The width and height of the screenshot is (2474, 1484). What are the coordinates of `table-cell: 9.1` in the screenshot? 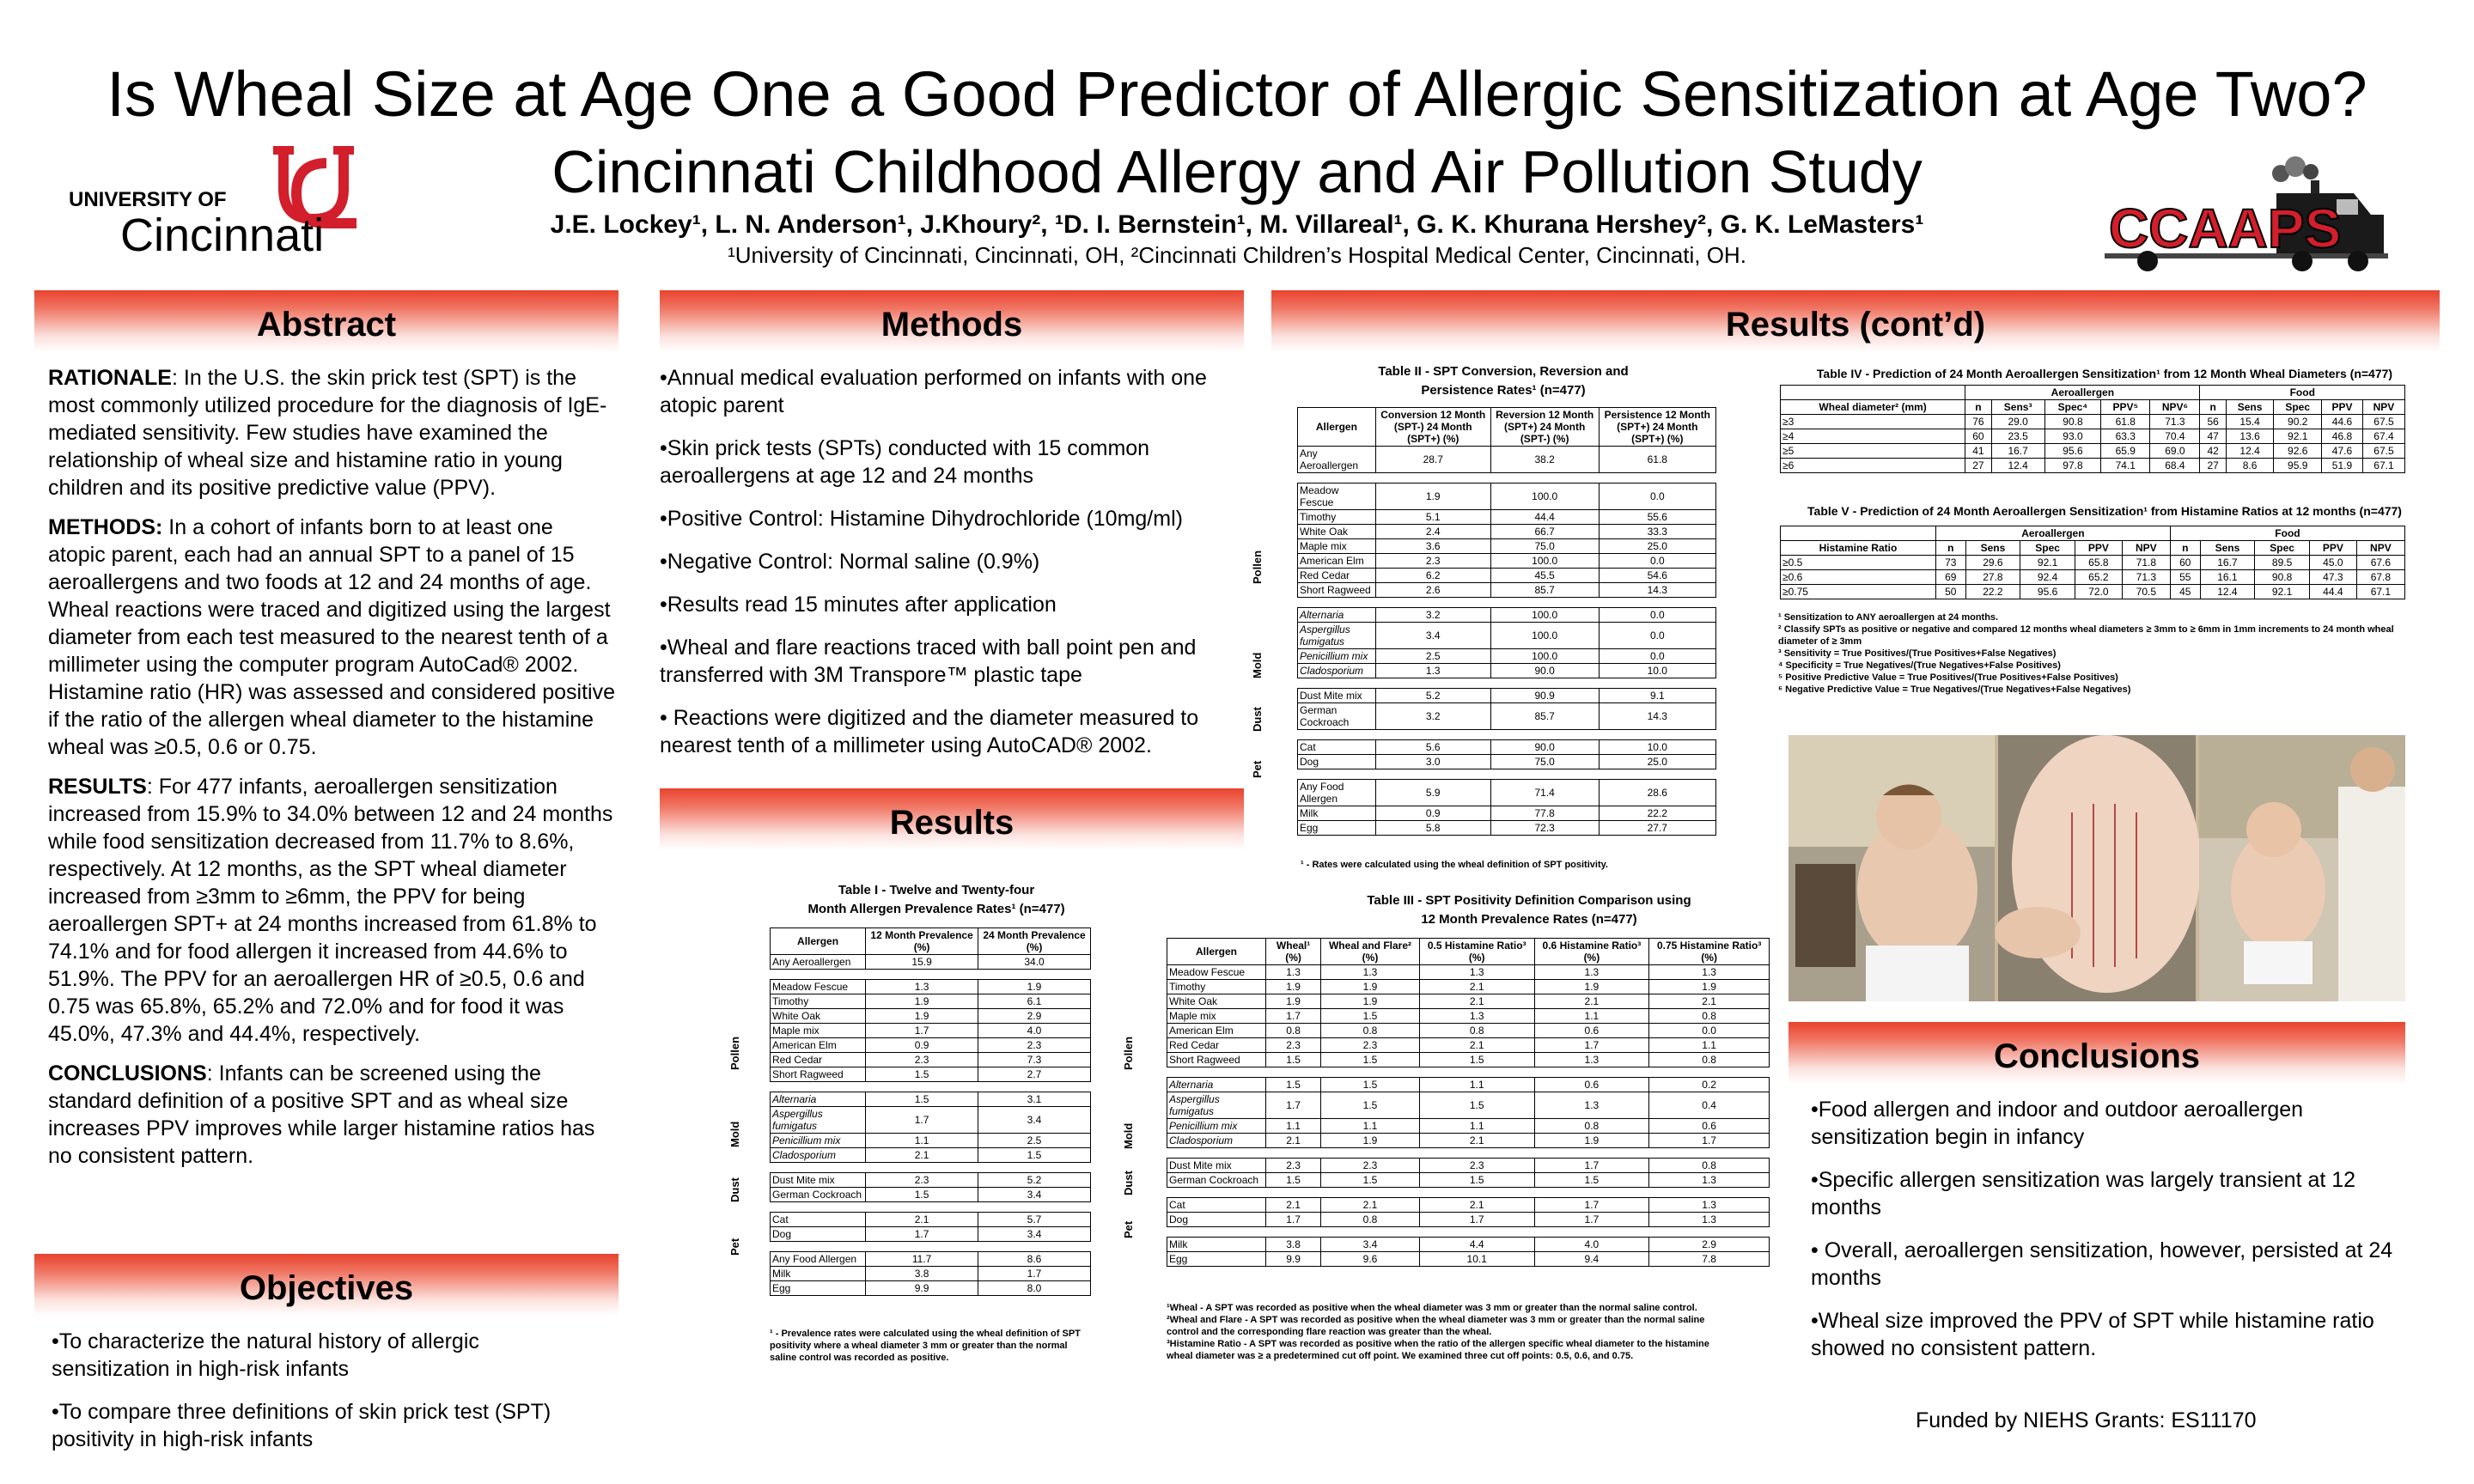 It's located at (1657, 695).